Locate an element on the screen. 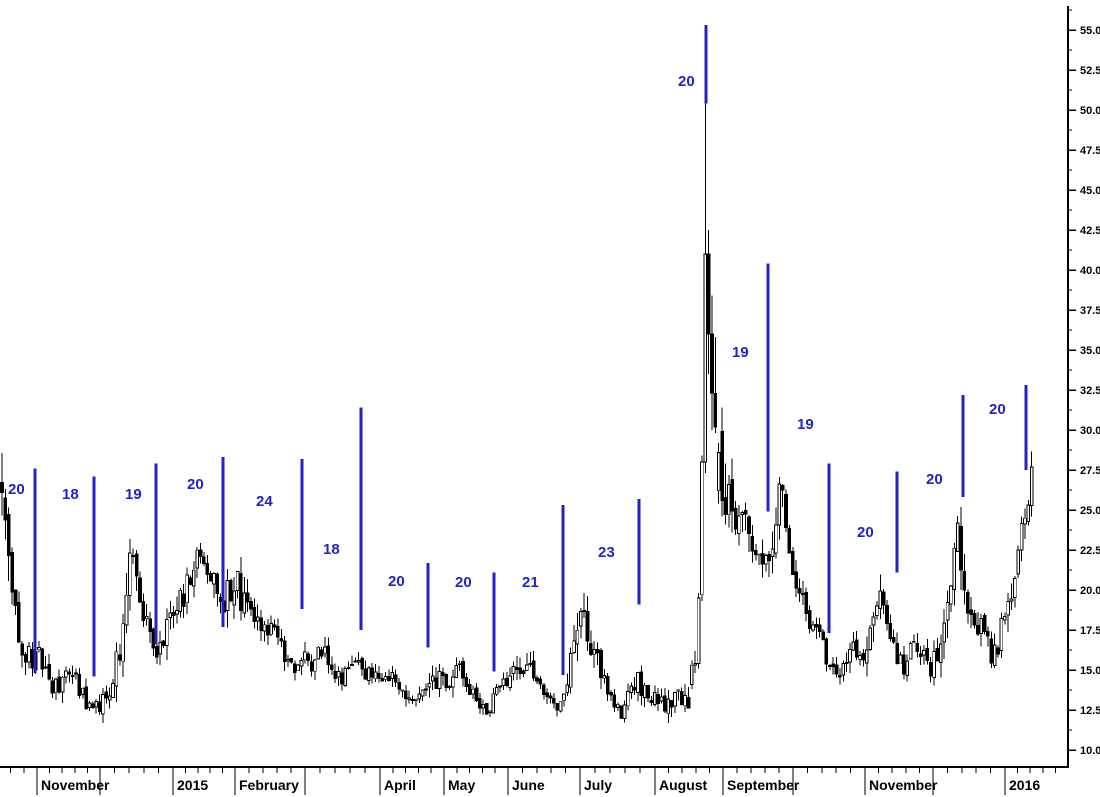 The width and height of the screenshot is (1100, 797). event-marker-label: 23 is located at coordinates (606, 552).